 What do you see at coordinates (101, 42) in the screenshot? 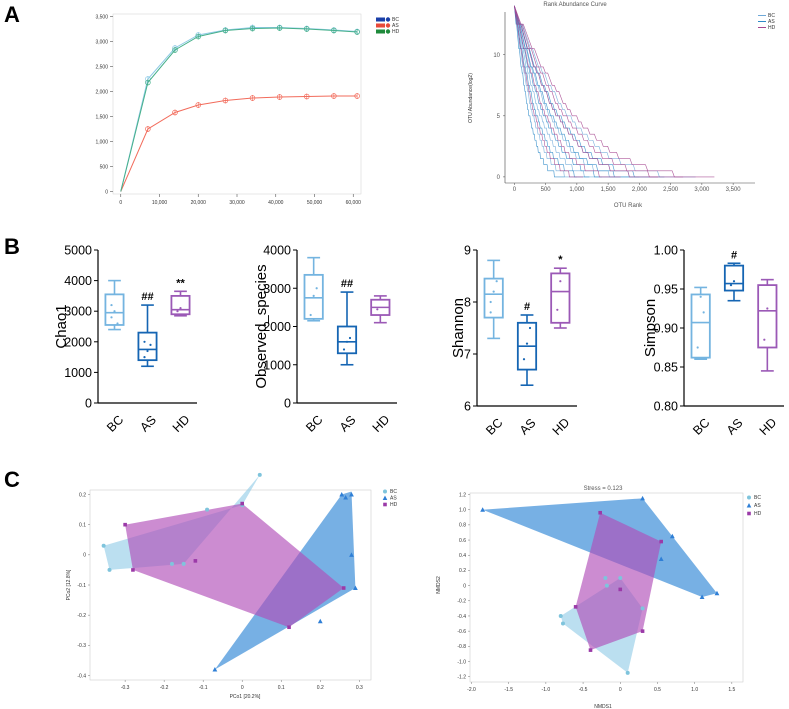
I see `y-tick-label: 3,000` at bounding box center [101, 42].